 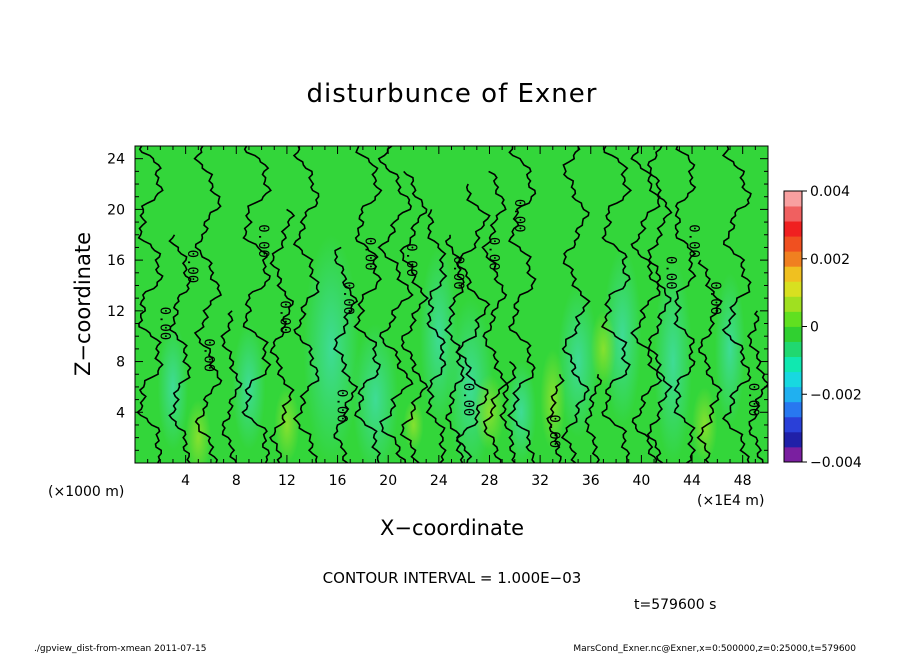 I want to click on x-tick-label: 4, so click(x=185, y=481).